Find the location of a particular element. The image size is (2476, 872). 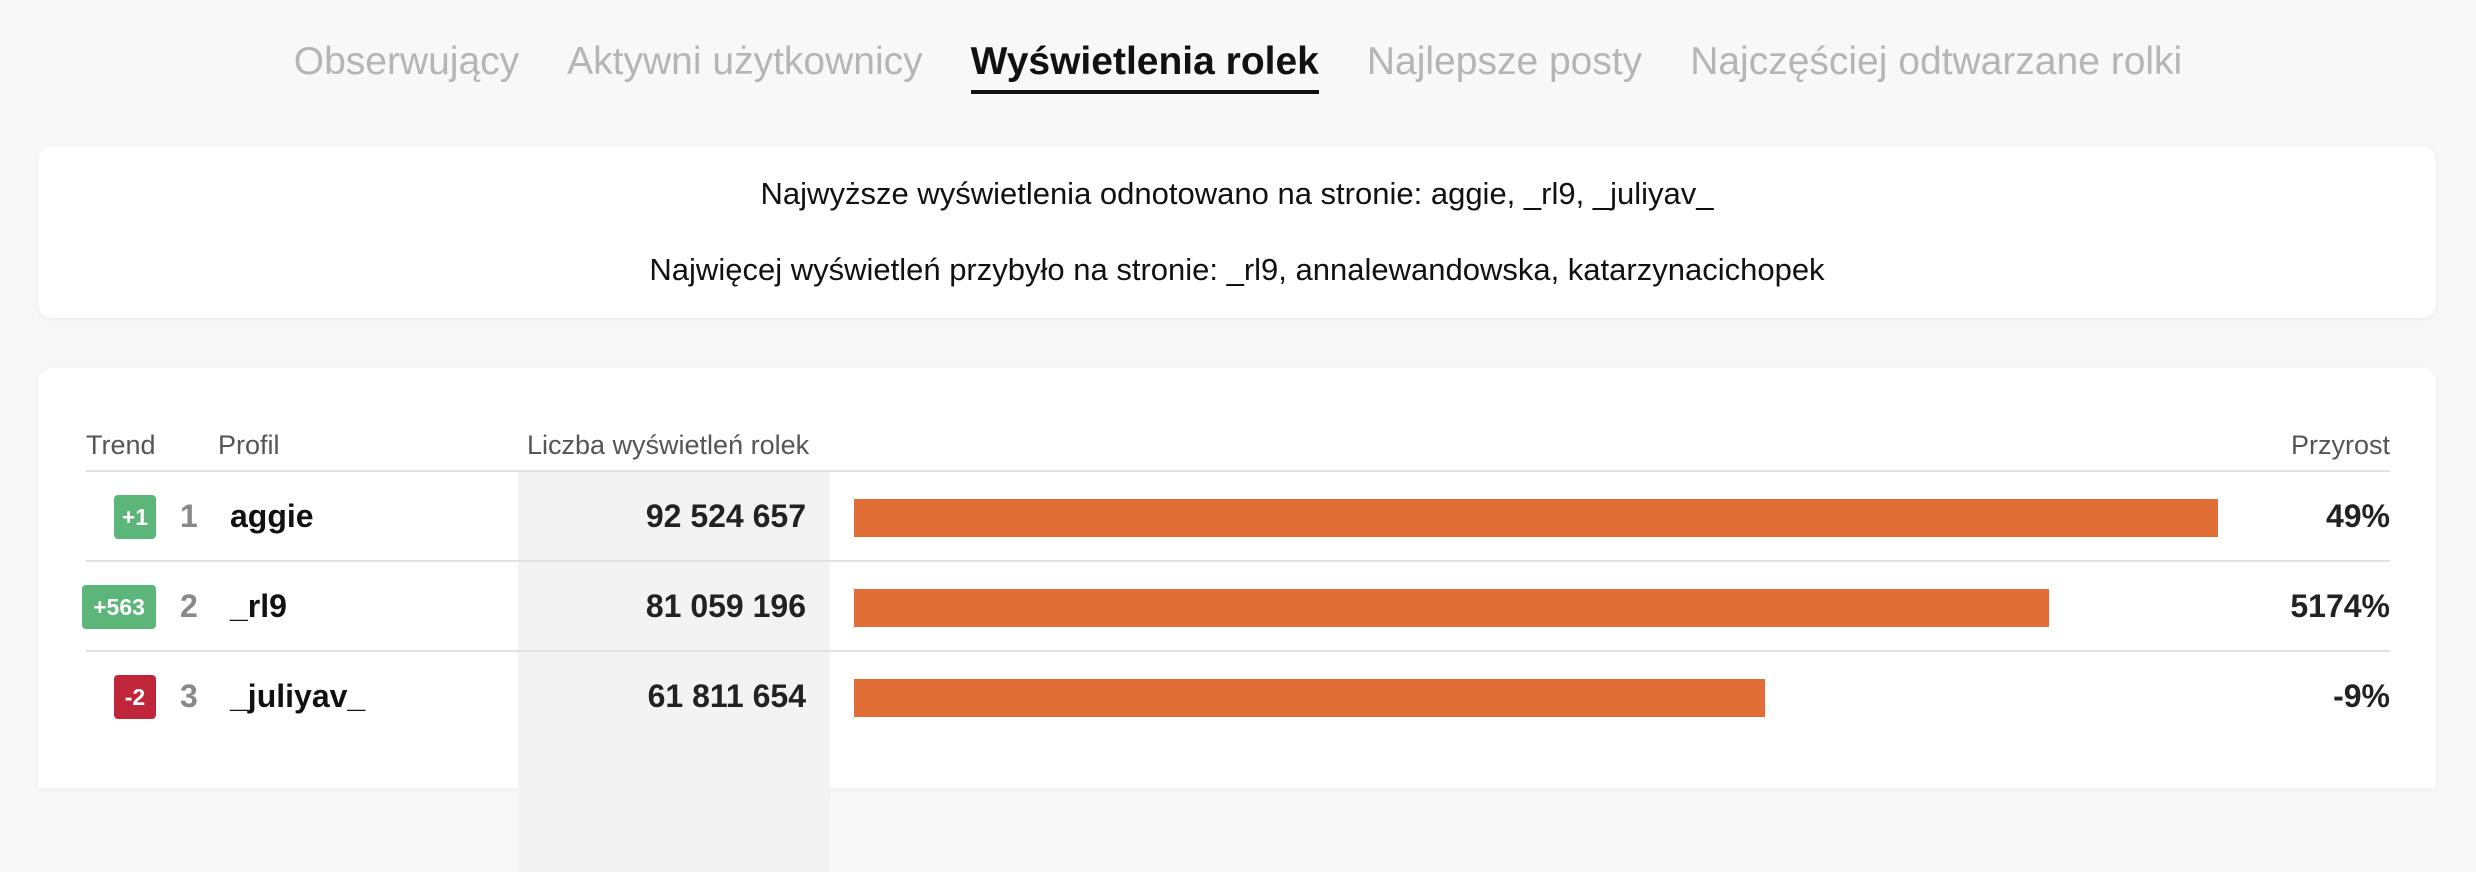

growth-value: 5174% is located at coordinates (2340, 606).